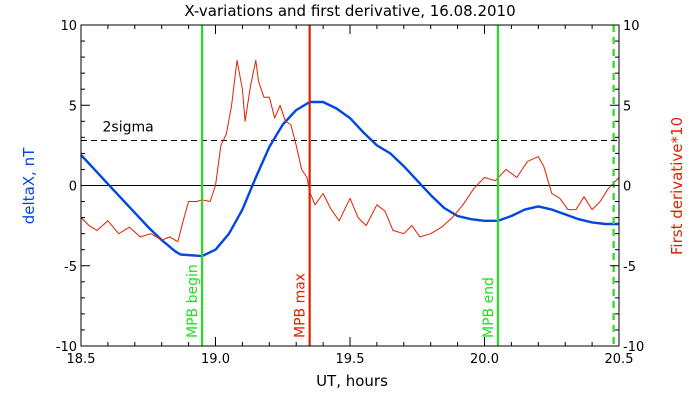 This screenshot has width=700, height=400. I want to click on x-tick-label: 20.5, so click(619, 359).